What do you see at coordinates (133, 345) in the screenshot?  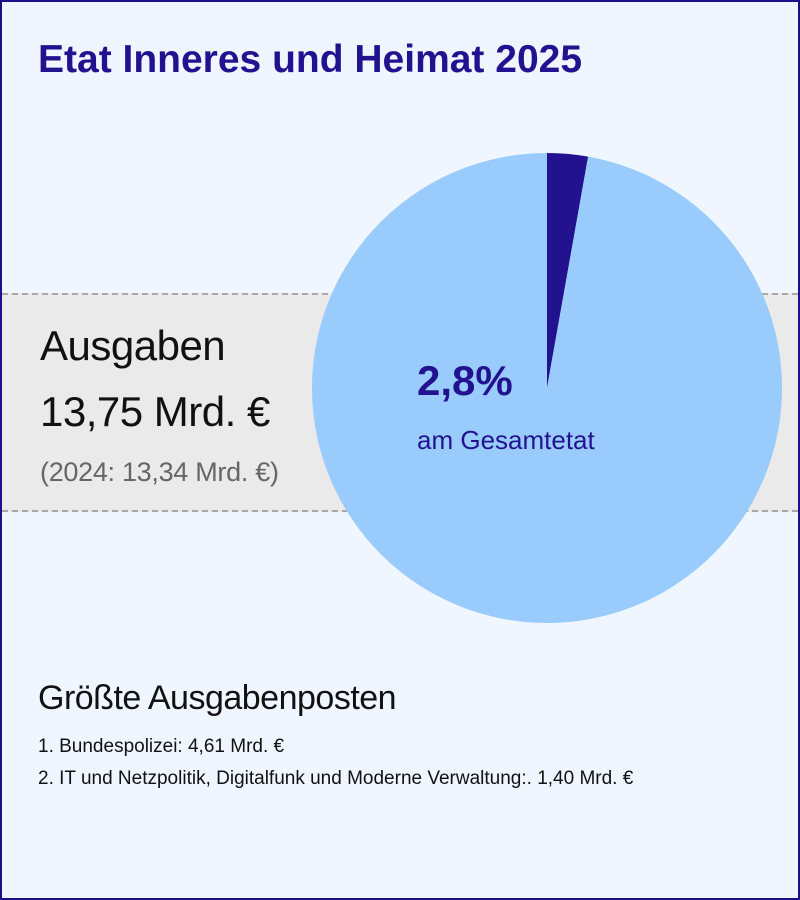 I see `spending-label: Ausgaben` at bounding box center [133, 345].